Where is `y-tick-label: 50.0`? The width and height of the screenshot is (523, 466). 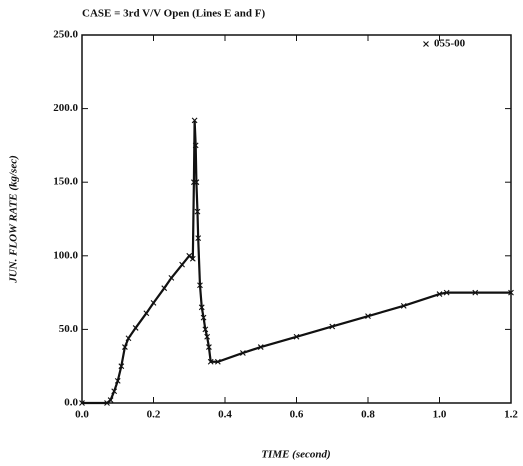 y-tick-label: 50.0 is located at coordinates (69, 329).